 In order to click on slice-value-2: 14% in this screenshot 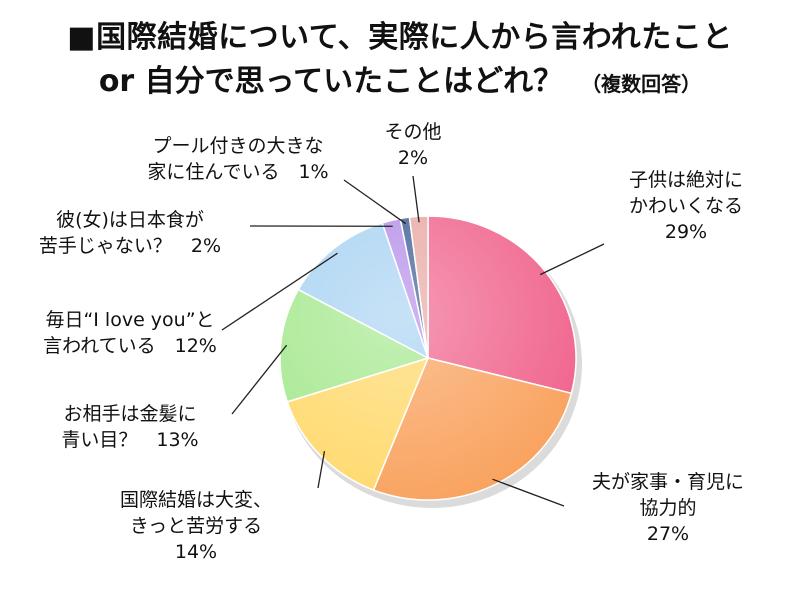, I will do `click(196, 552)`.